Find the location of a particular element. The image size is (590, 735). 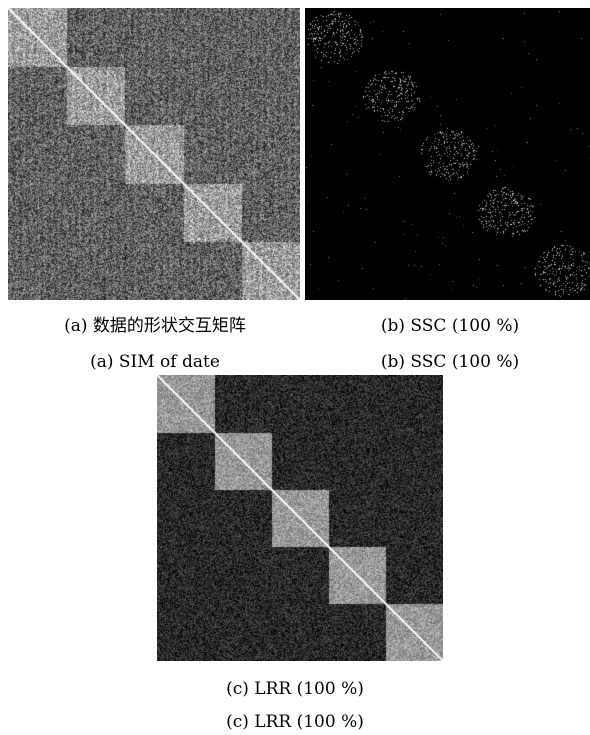

caption-b-cn: (b) SSC (100 %) is located at coordinates (450, 326).